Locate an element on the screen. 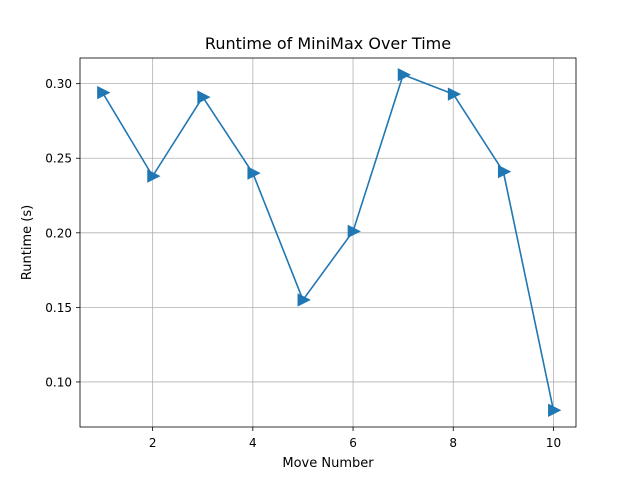 This screenshot has height=480, width=640. x-tick-label: 8 is located at coordinates (453, 443).